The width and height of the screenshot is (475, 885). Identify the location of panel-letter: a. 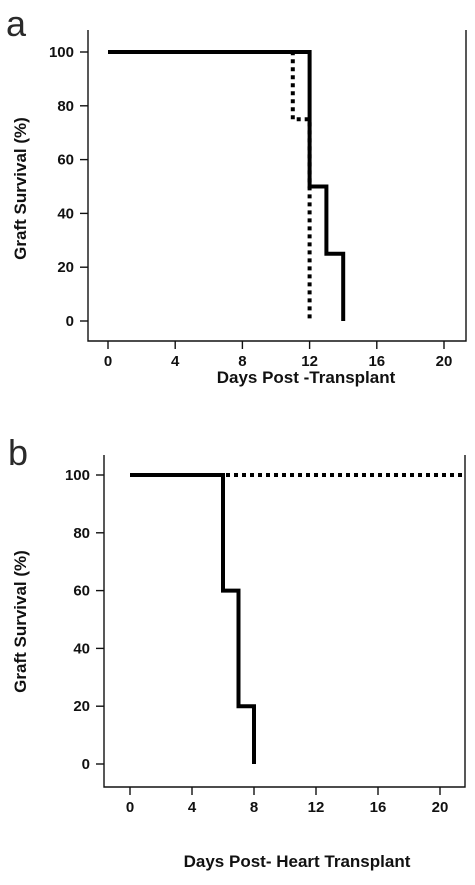
(16, 23).